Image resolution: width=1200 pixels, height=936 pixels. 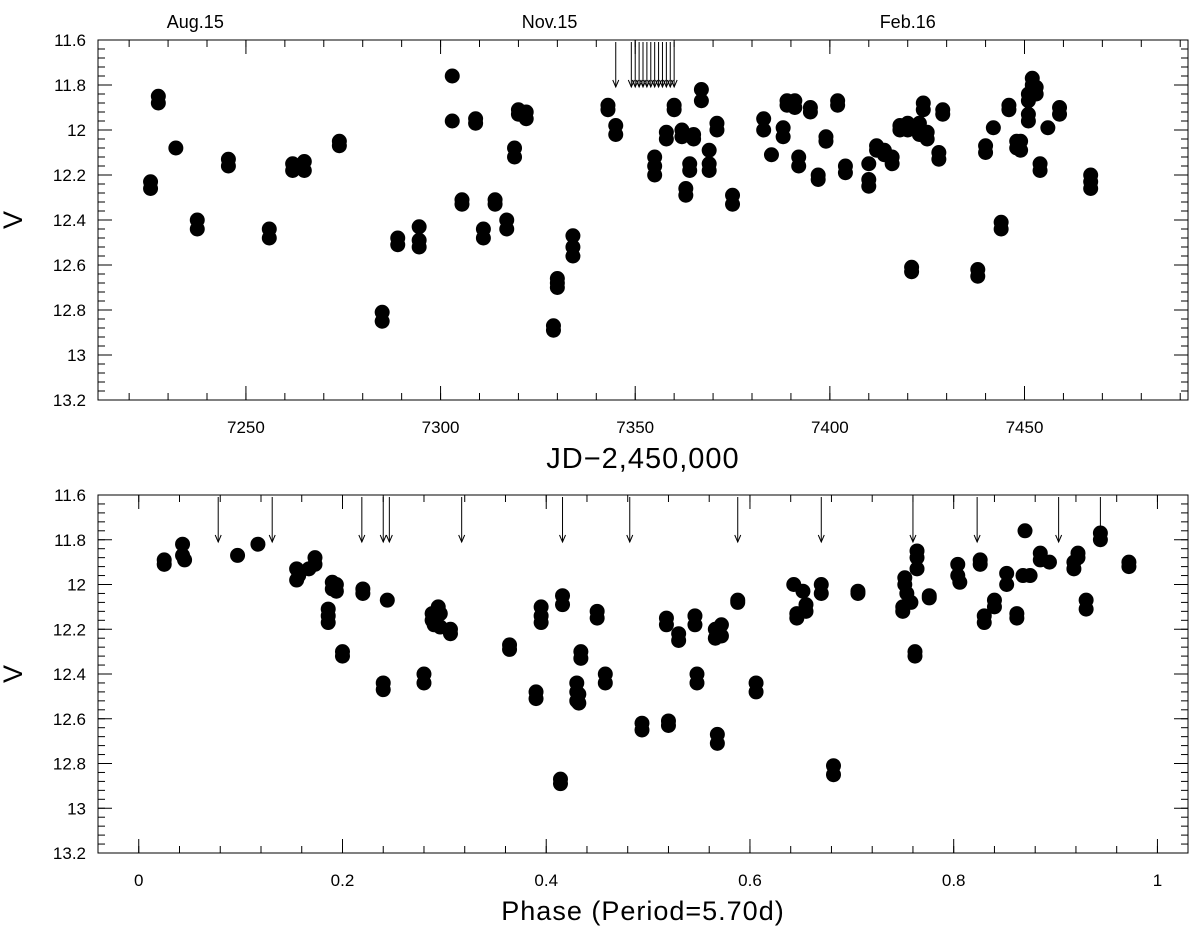 I want to click on jd-y-tick-label: 12.6, so click(x=69, y=265).